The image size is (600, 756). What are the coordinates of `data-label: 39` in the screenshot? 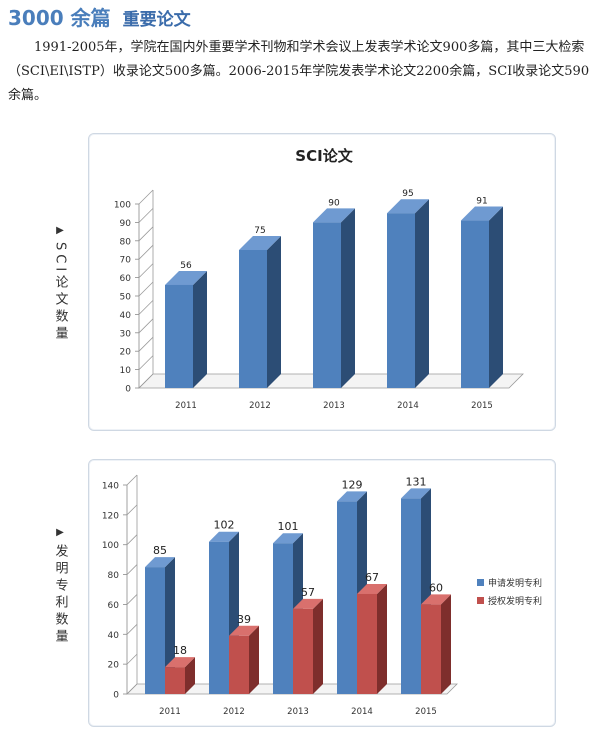 It's located at (244, 619).